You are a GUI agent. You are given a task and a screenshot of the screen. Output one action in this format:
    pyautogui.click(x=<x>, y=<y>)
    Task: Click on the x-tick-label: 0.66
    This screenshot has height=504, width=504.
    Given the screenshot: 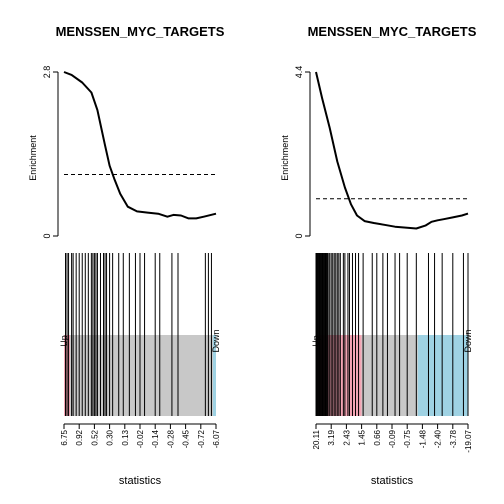 What is the action you would take?
    pyautogui.click(x=377, y=437)
    